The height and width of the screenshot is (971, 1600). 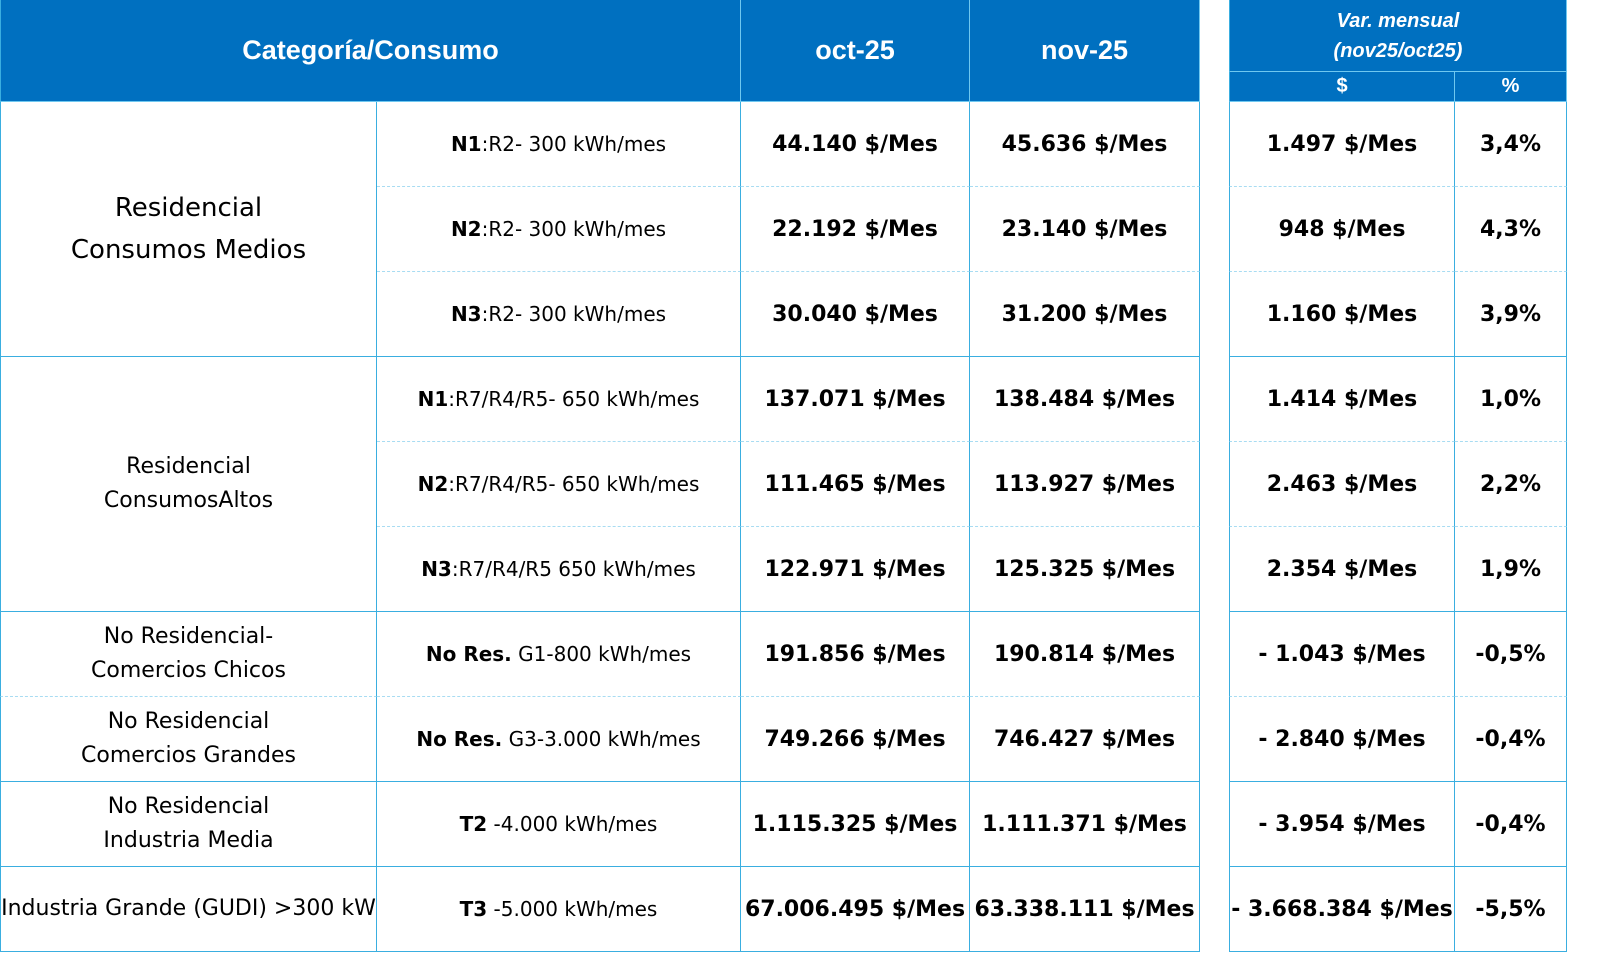 I want to click on consumo-level: N1, so click(x=433, y=399).